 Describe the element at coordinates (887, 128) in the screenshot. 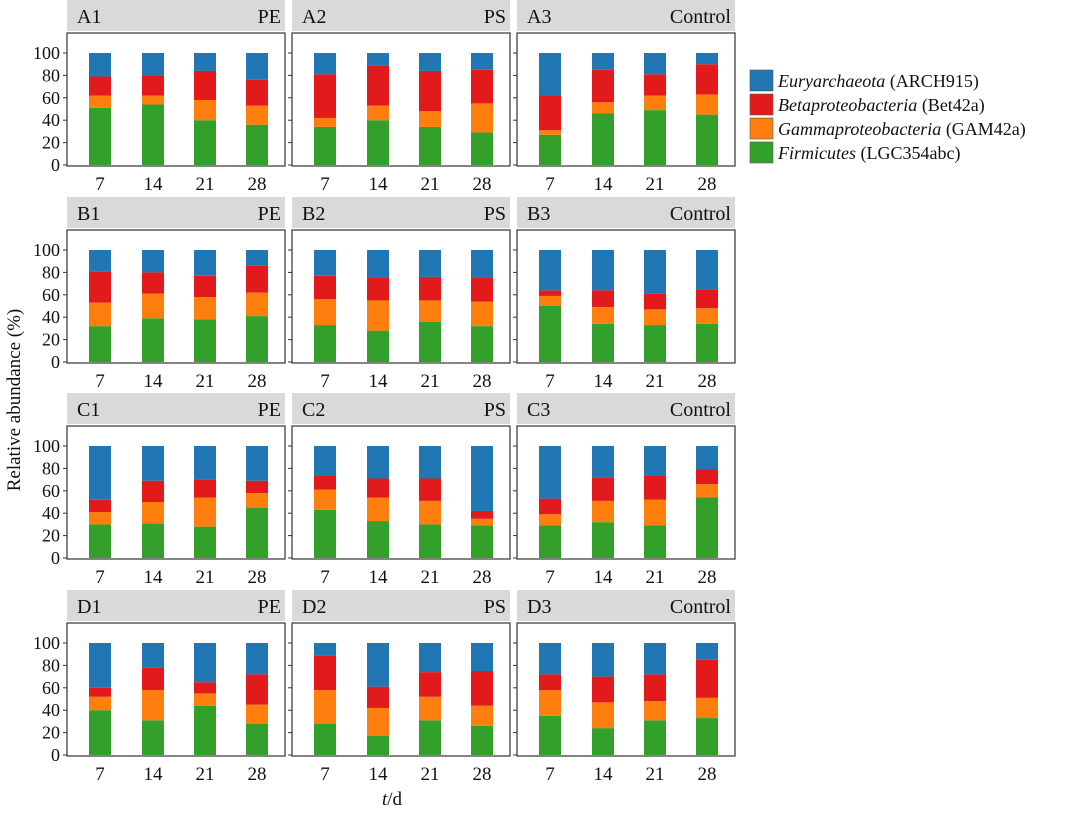

I see `legend-item-gammaproteobacteria: Gammaproteobacteria (GAM42a)` at that location.